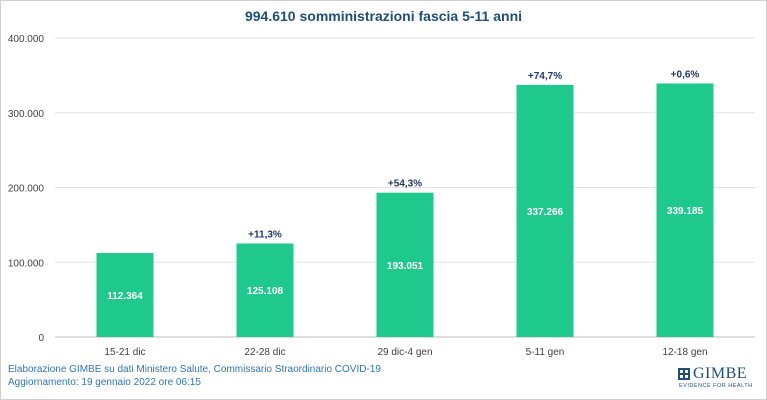 Image resolution: width=767 pixels, height=400 pixels. I want to click on bar-value-label: 337.266, so click(545, 212).